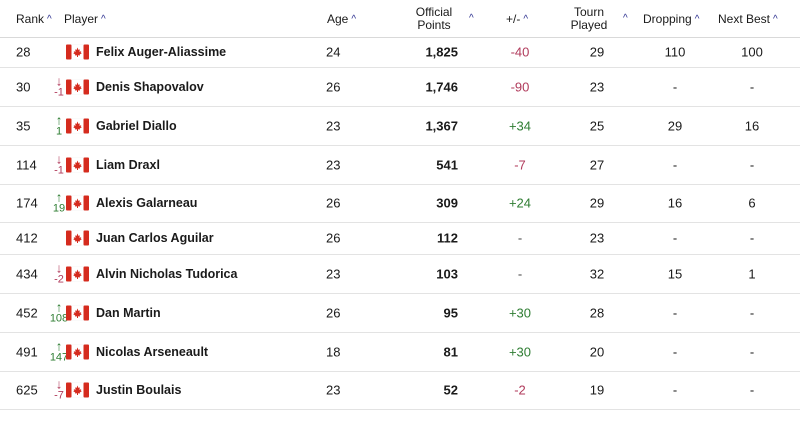  I want to click on official-points-value: 1,825, so click(441, 52).